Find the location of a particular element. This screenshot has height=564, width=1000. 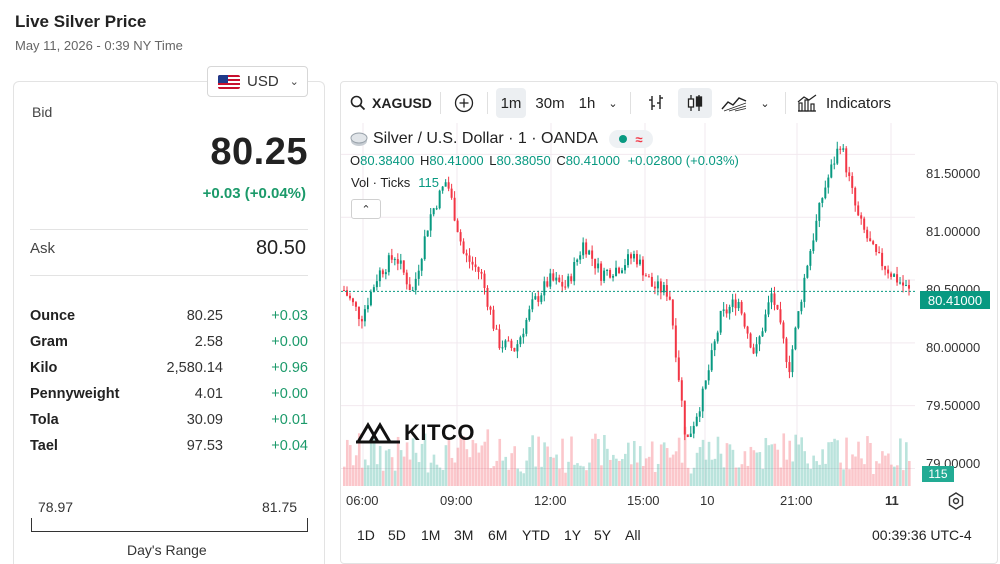

bar-chart-type-button is located at coordinates (656, 103).